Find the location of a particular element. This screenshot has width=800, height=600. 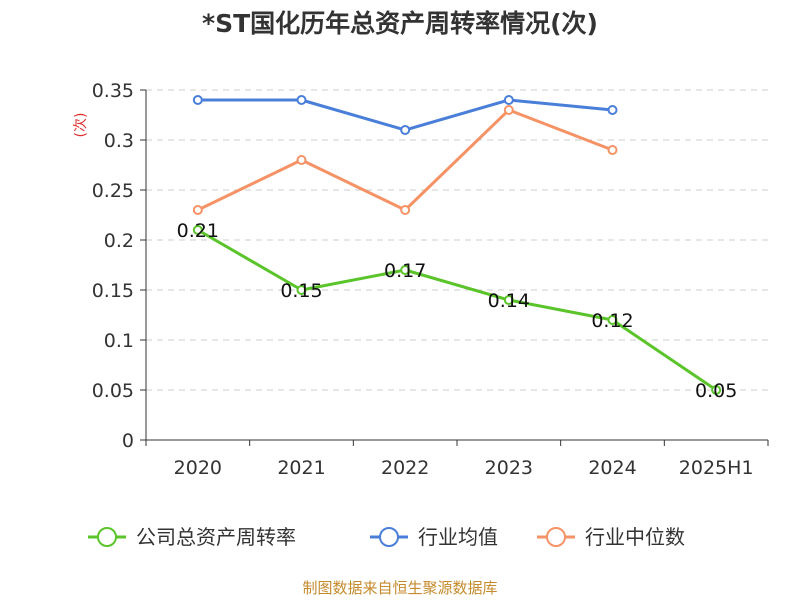

y-tick-label: 0.35 is located at coordinates (113, 91).